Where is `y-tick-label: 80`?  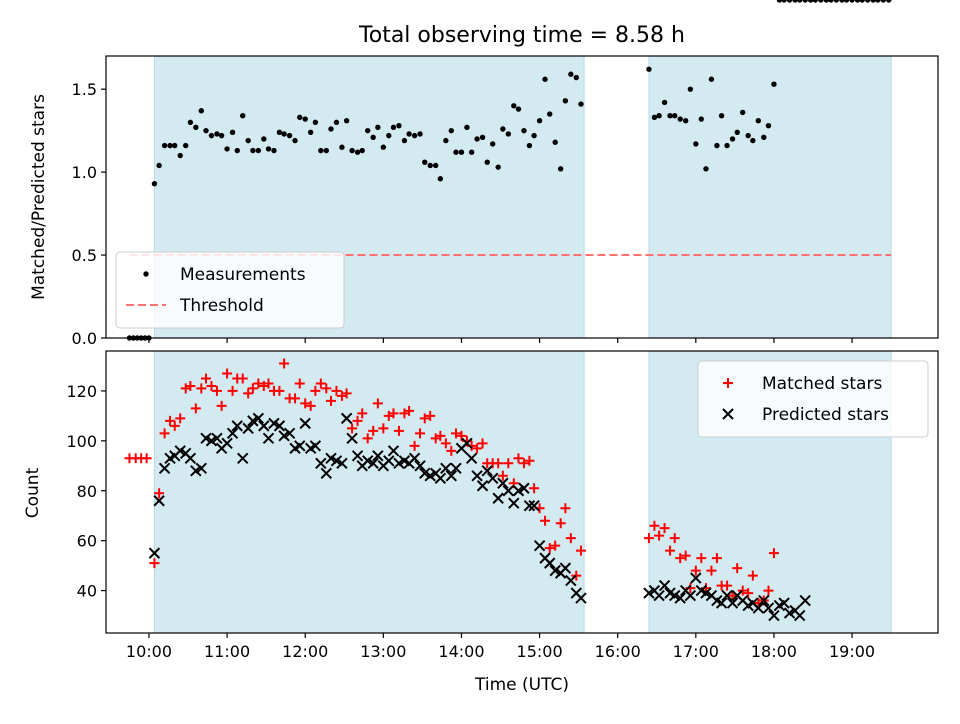
y-tick-label: 80 is located at coordinates (87, 491).